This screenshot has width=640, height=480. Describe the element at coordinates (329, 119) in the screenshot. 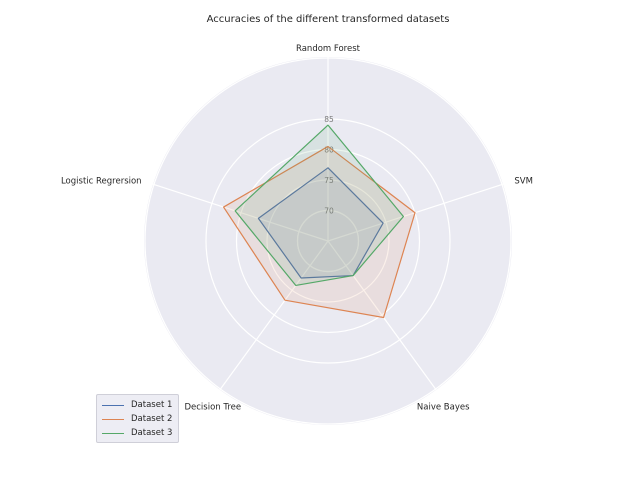

I see `radial-tick-label: 85` at that location.